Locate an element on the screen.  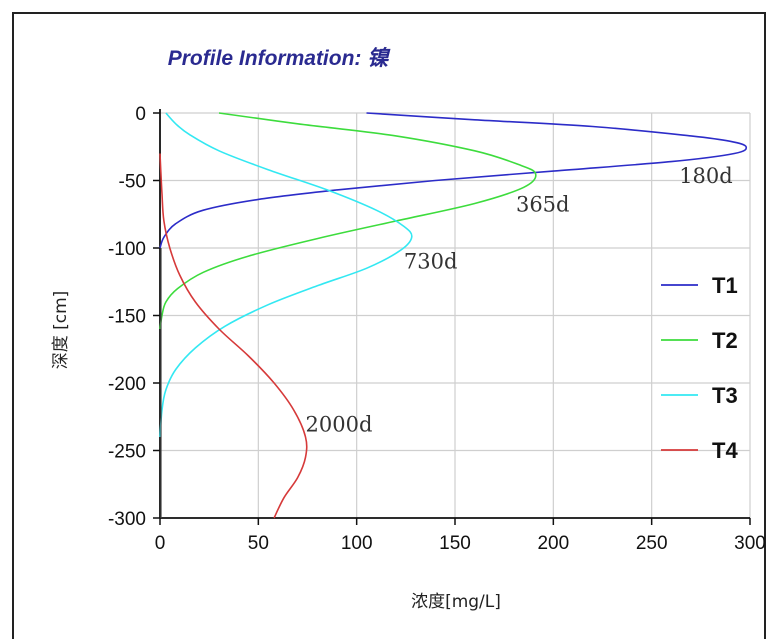
legend-label: T1 is located at coordinates (725, 285).